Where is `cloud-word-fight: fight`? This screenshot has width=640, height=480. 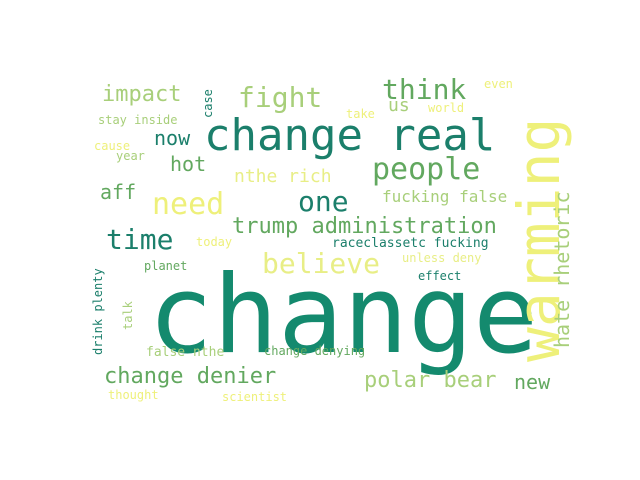 cloud-word-fight: fight is located at coordinates (280, 97).